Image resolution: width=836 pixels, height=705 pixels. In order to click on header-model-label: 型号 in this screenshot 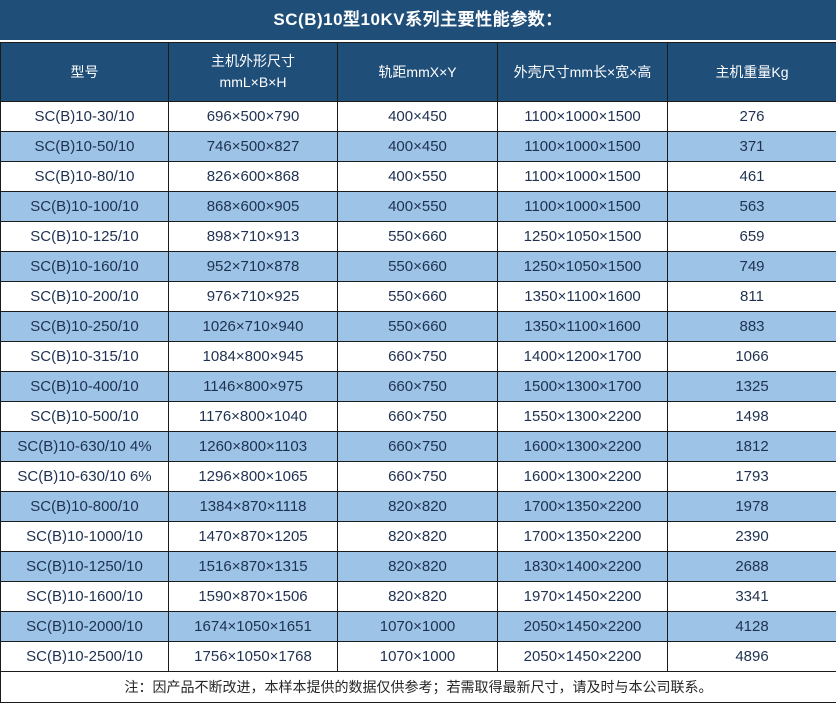, I will do `click(84, 71)`.